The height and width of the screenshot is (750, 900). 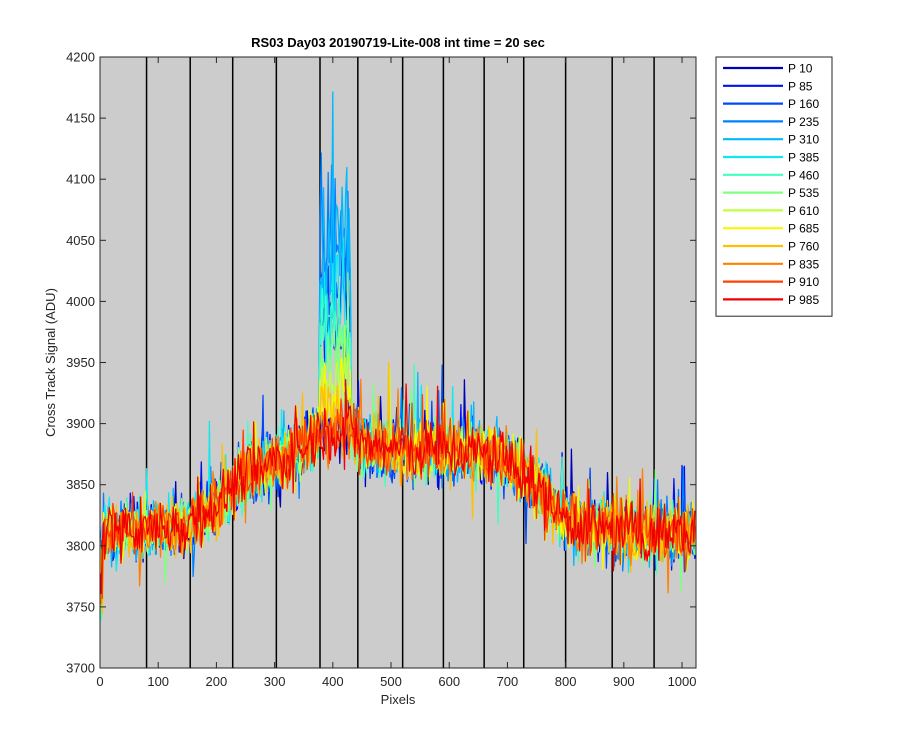 I want to click on legend-label: P 460, so click(x=803, y=175).